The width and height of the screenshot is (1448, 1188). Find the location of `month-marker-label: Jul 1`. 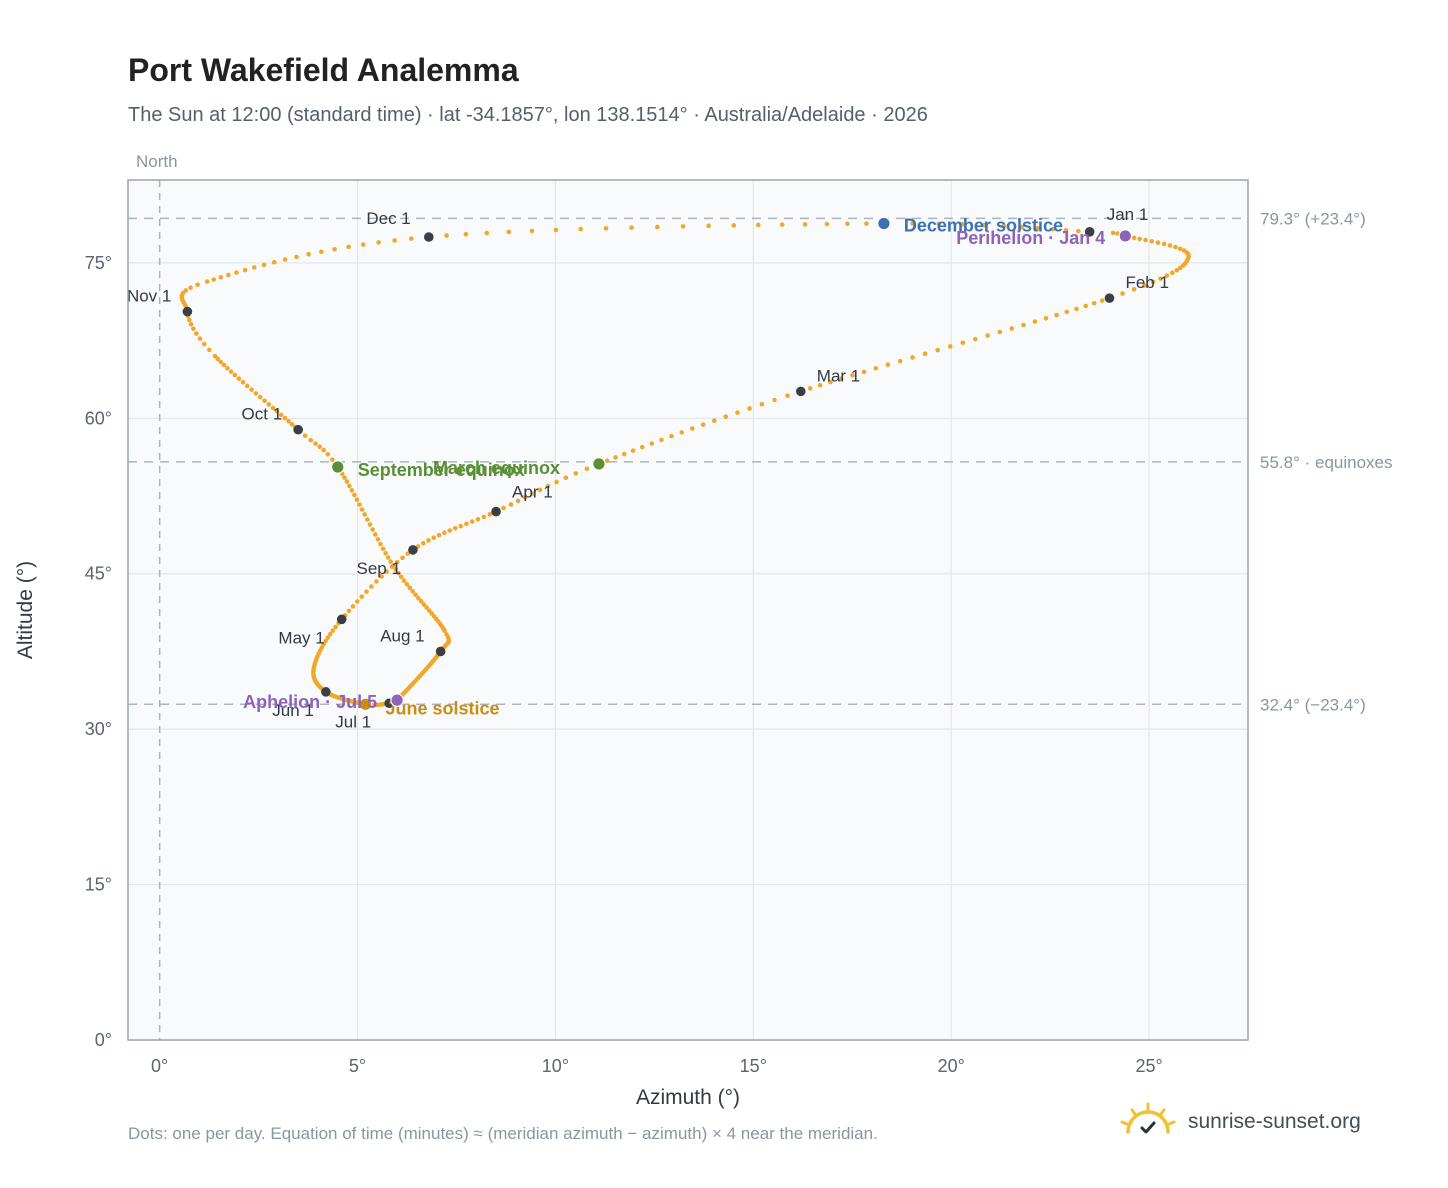

month-marker-label: Jul 1 is located at coordinates (353, 721).